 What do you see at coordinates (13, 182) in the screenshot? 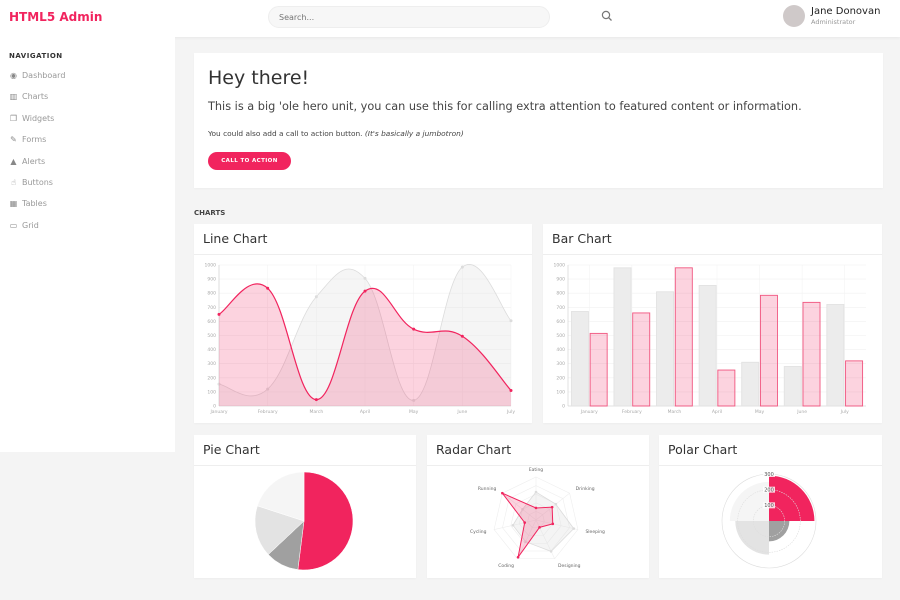
I see `hand-pointer-icon: ☝` at bounding box center [13, 182].